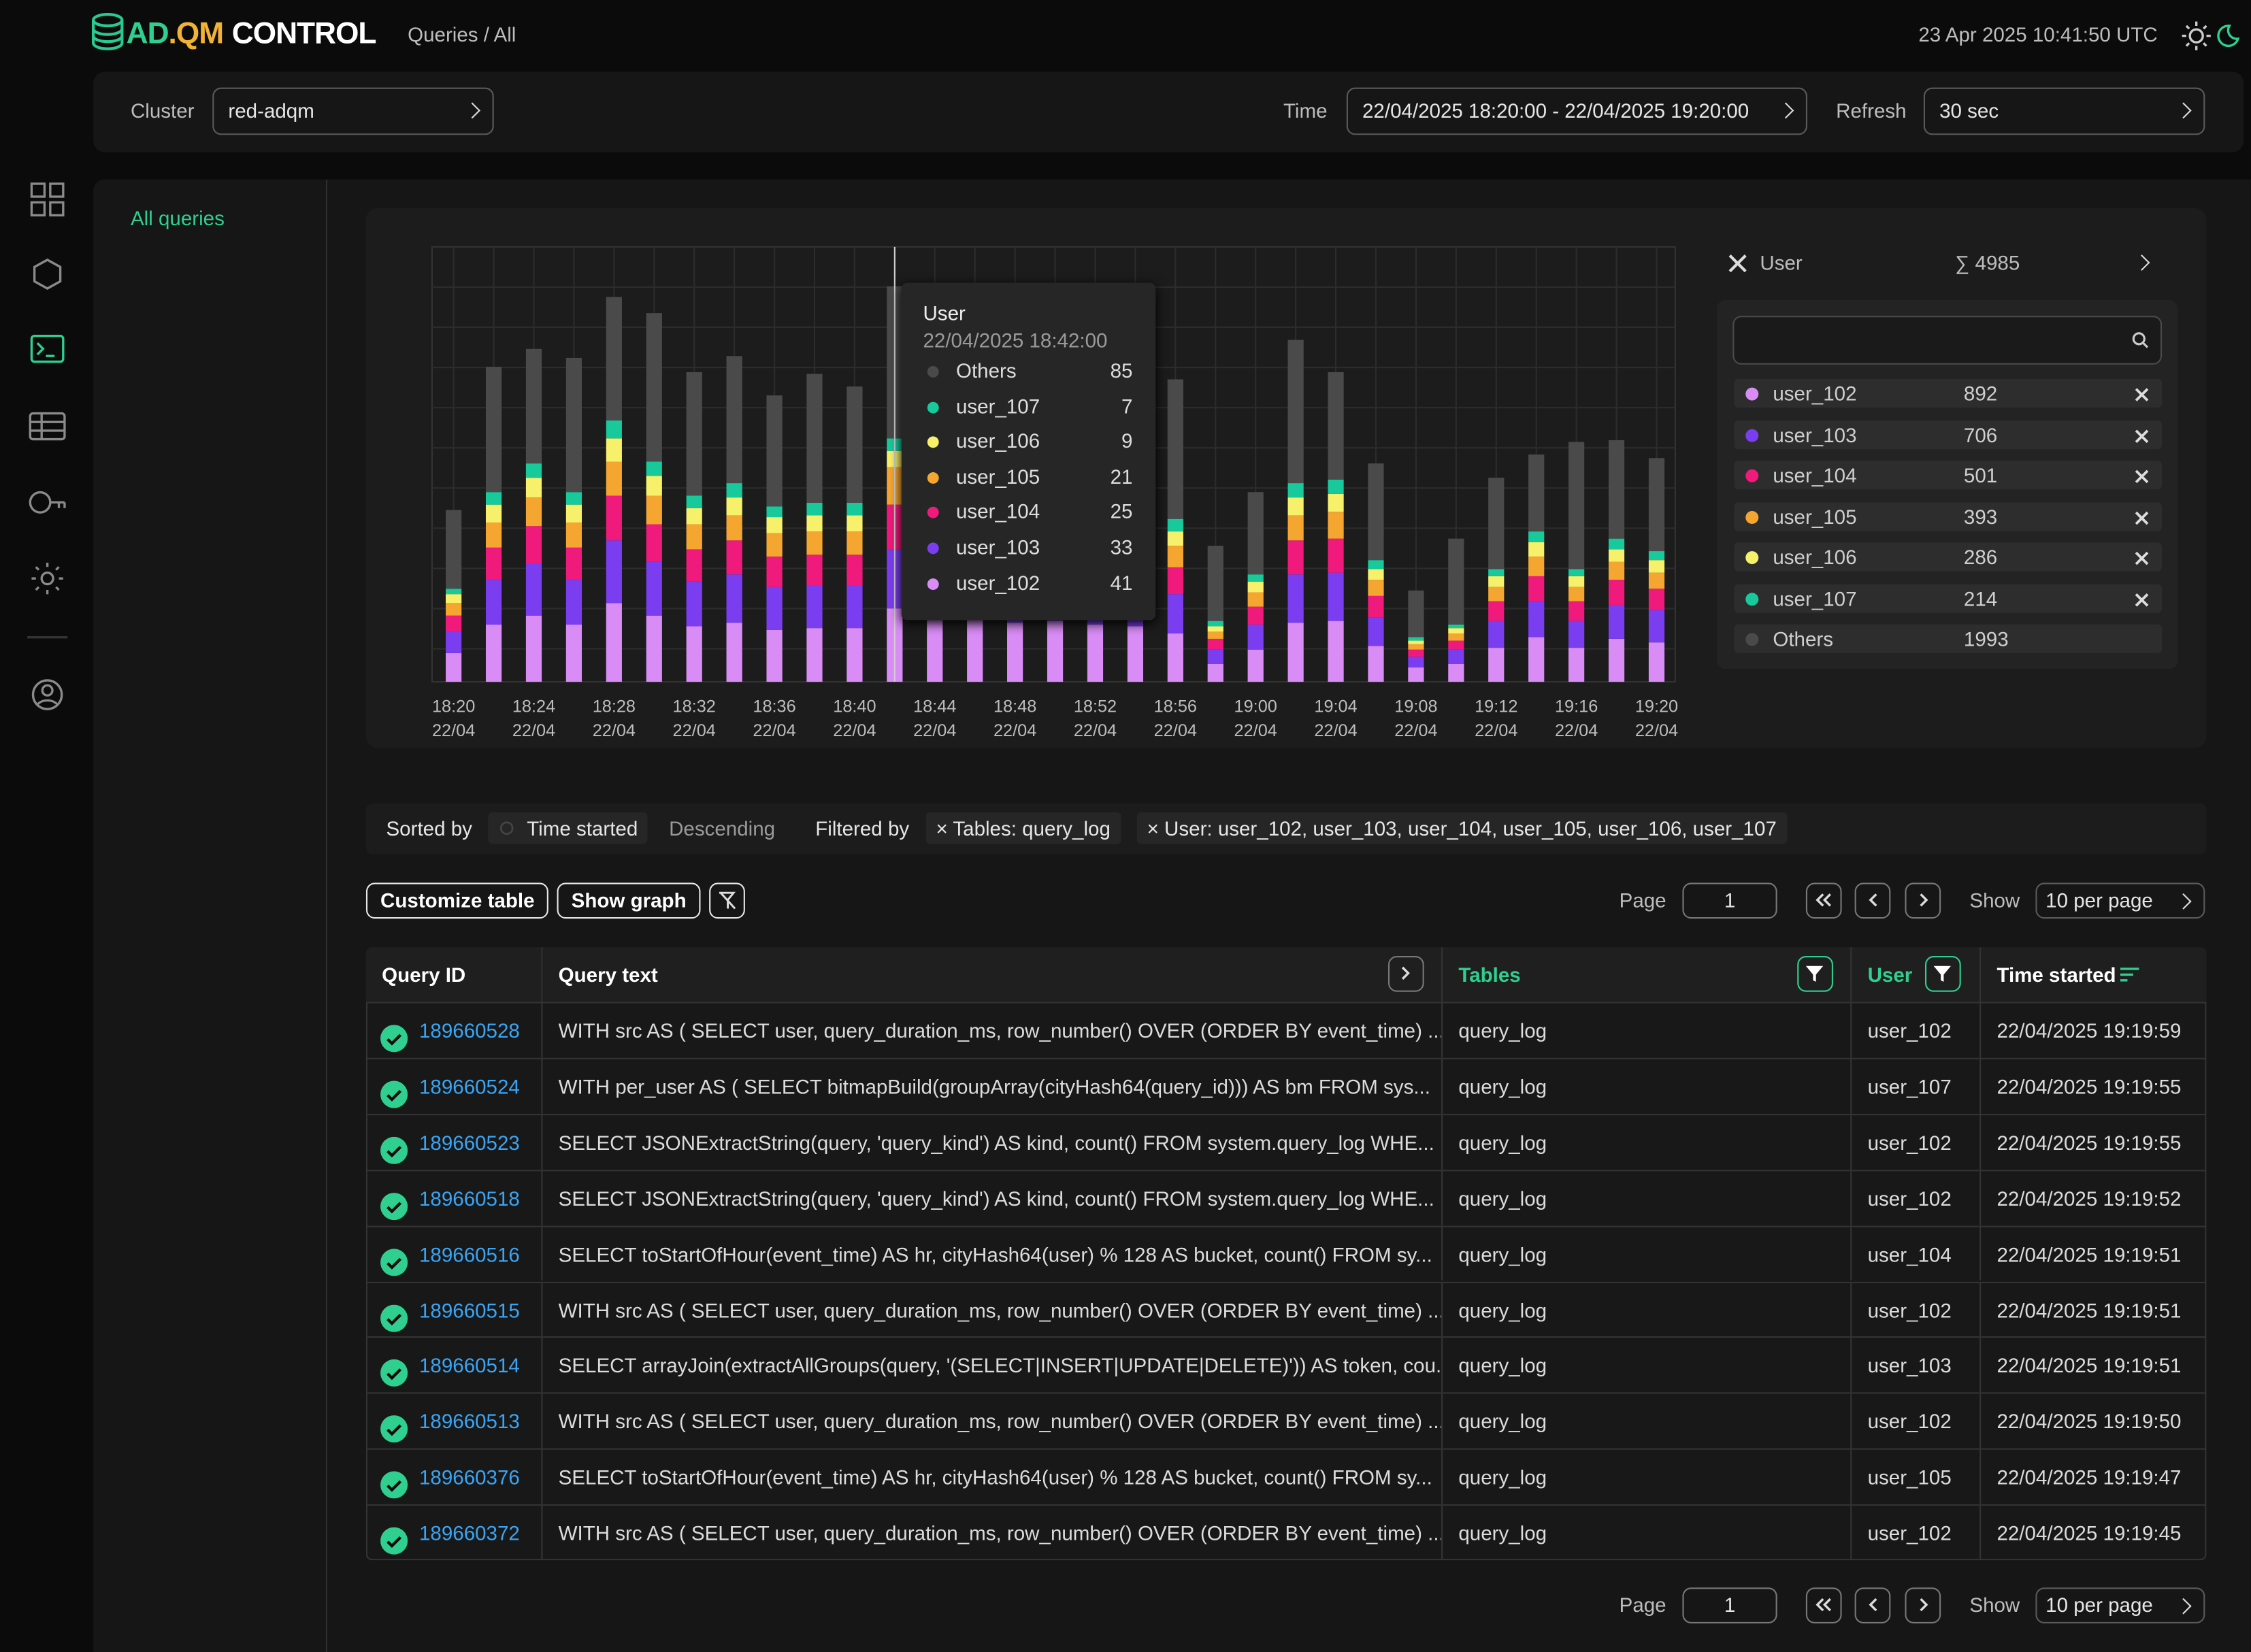 The height and width of the screenshot is (1652, 2251). What do you see at coordinates (1948, 393) in the screenshot?
I see `legend-row: user_102892` at bounding box center [1948, 393].